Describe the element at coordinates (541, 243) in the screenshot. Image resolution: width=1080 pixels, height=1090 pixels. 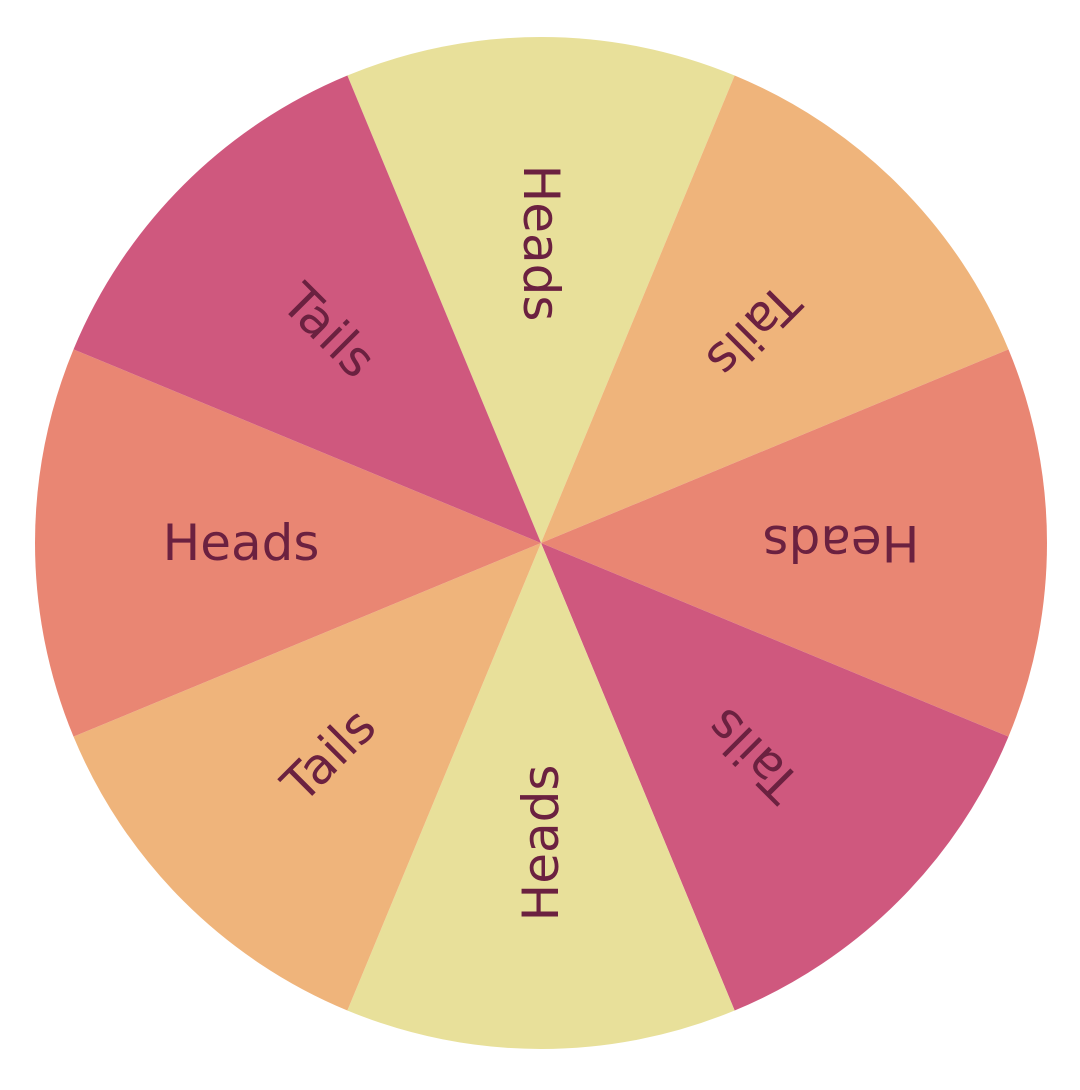
I see `wheel-segment-label-1: Heads` at that location.